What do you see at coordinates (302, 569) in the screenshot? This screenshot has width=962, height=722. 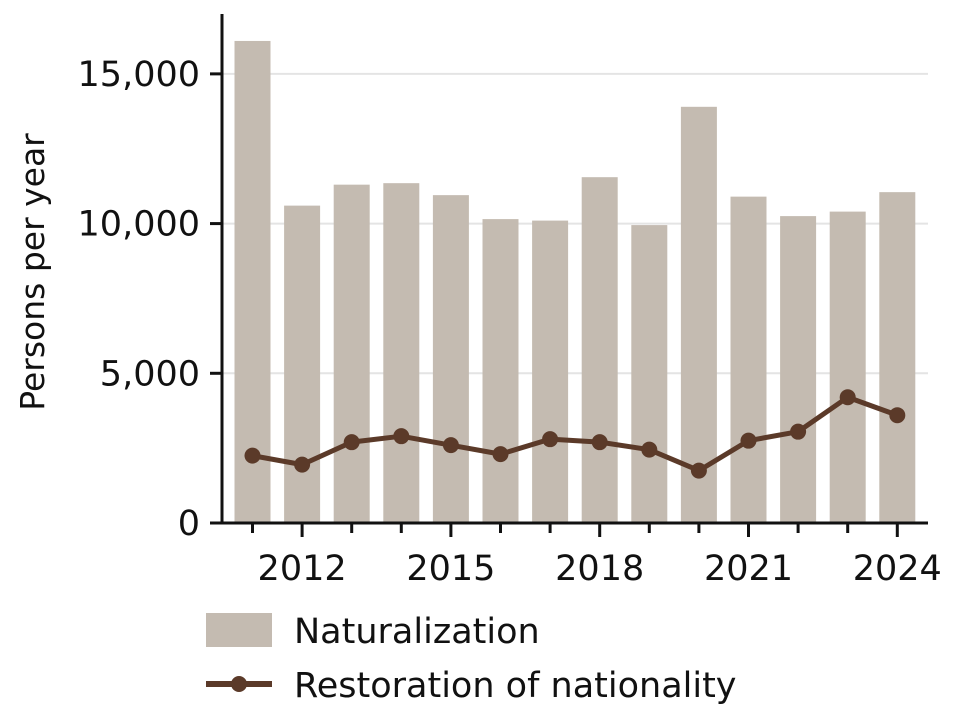 I see `x-tick-label-0: 2012` at bounding box center [302, 569].